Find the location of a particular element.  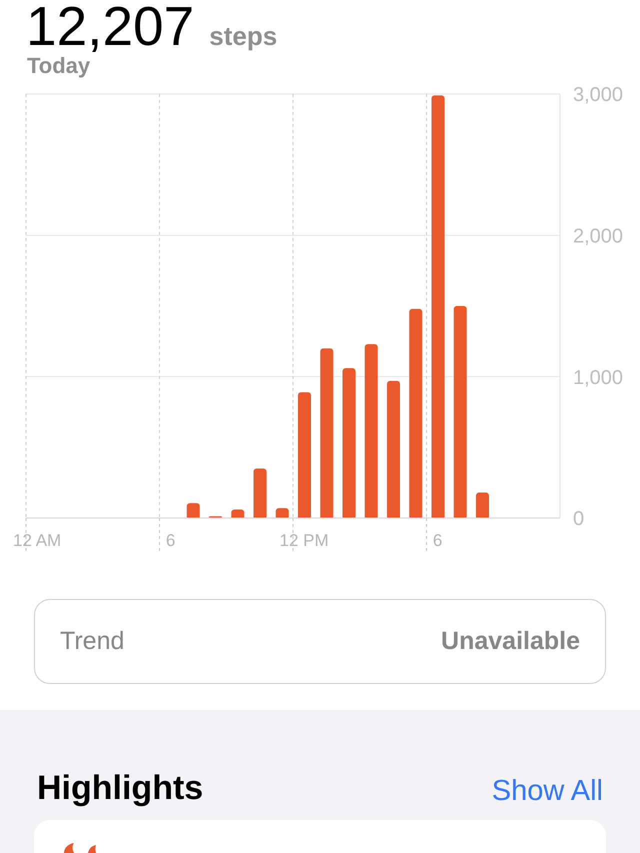

x-tick-label: 12 PM is located at coordinates (304, 540).